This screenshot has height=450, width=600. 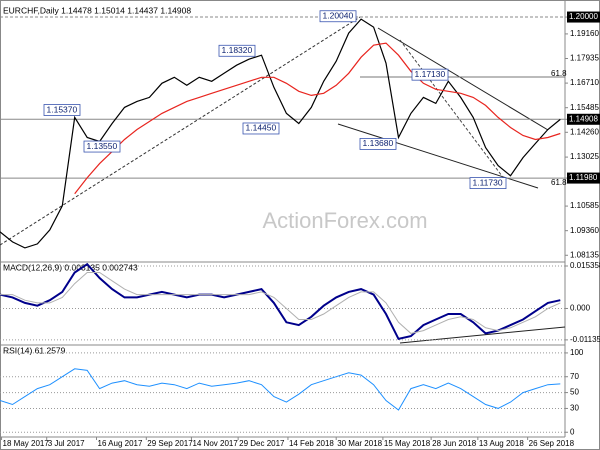 What do you see at coordinates (574, 392) in the screenshot?
I see `y-tick-label: 50` at bounding box center [574, 392].